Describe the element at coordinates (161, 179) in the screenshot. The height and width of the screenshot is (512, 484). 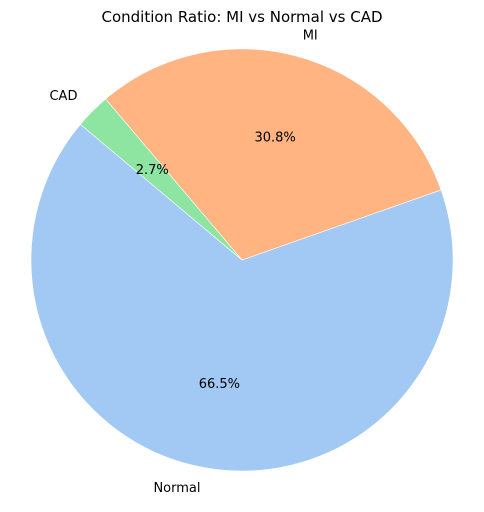
I see `pie-slice-cad` at that location.